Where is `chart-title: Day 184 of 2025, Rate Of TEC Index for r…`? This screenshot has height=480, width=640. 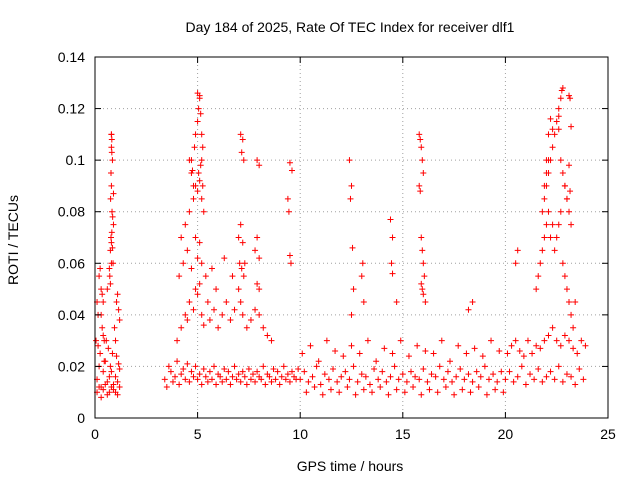 chart-title: Day 184 of 2025, Rate Of TEC Index for r… is located at coordinates (350, 27).